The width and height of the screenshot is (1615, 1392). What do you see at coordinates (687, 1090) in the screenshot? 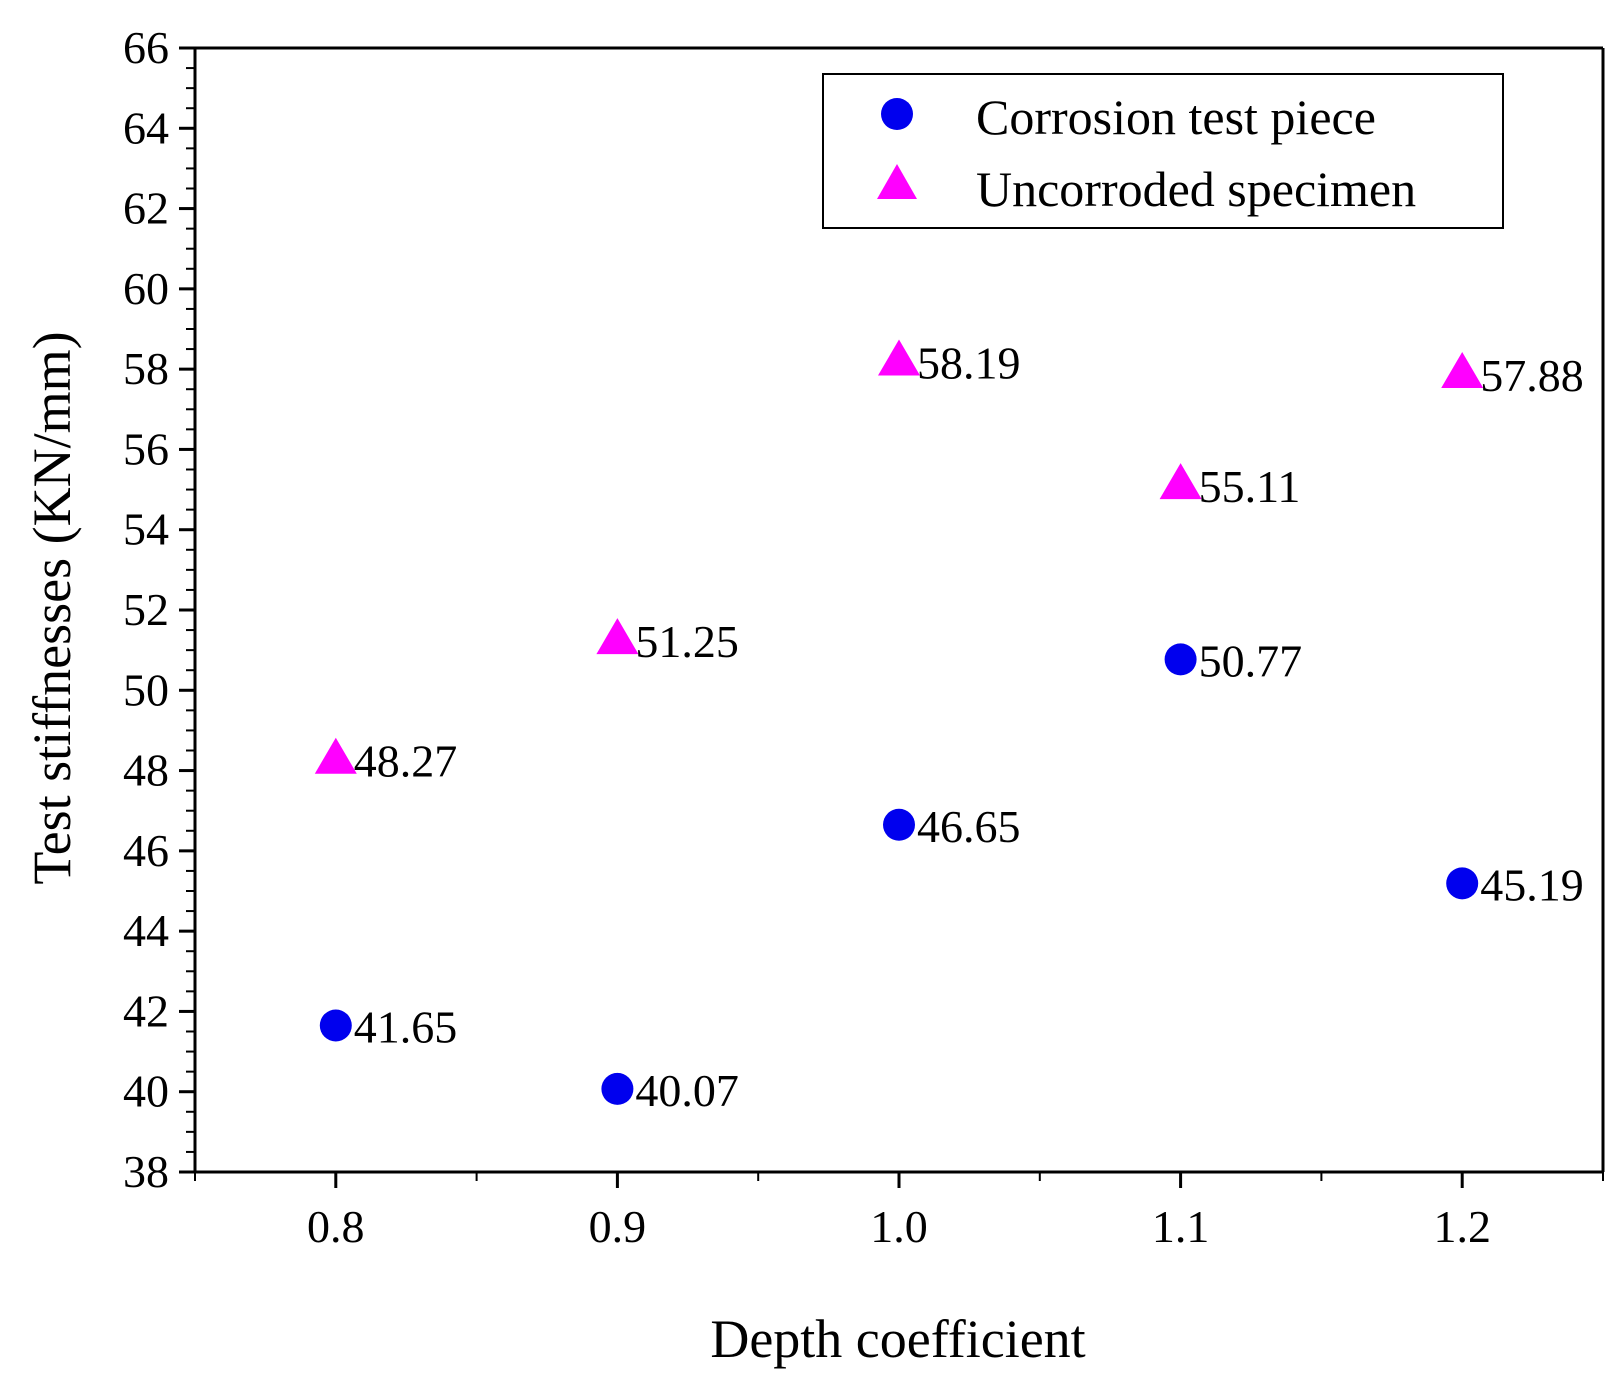
I see `corrosion-value-label: 40.07` at bounding box center [687, 1090].